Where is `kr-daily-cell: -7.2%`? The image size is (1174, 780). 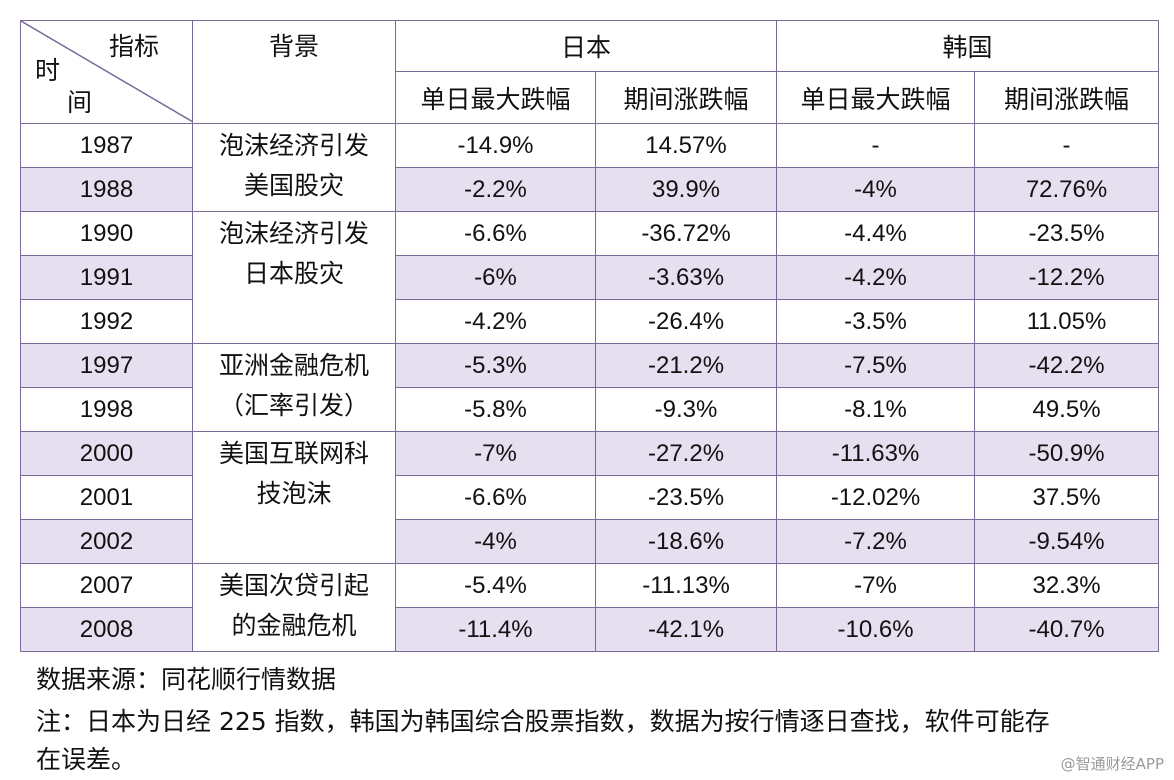 kr-daily-cell: -7.2% is located at coordinates (876, 541).